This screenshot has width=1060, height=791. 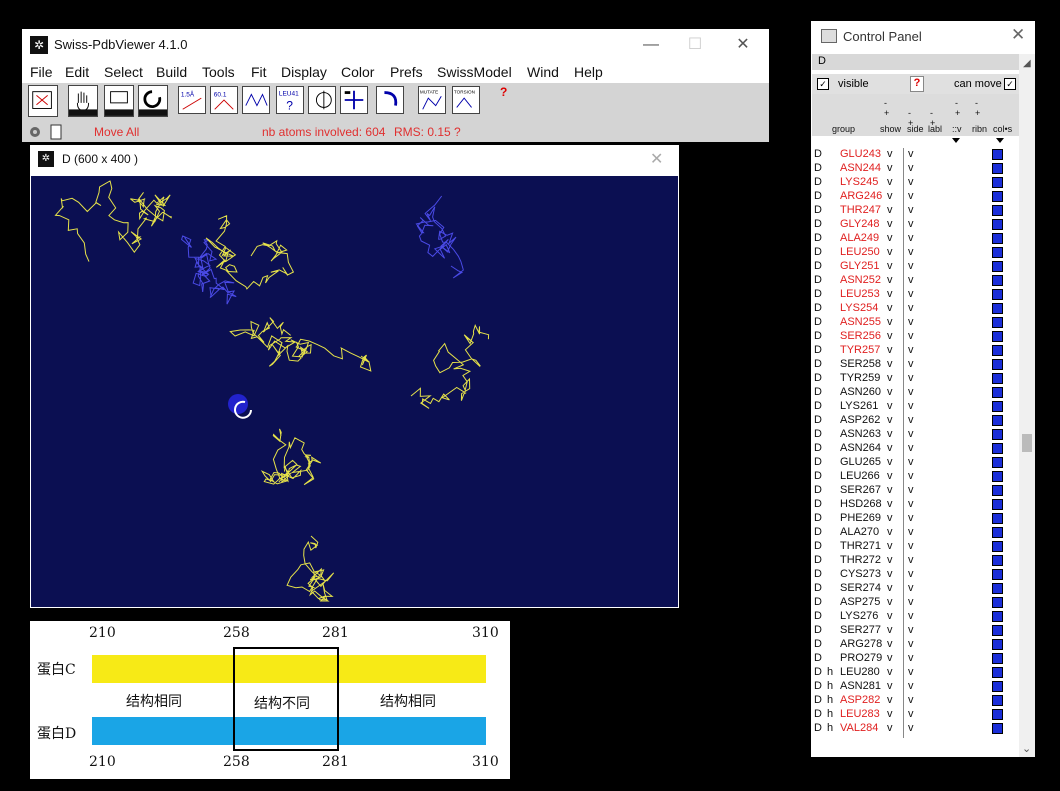 I want to click on row-residue: LEU283, so click(x=860, y=714).